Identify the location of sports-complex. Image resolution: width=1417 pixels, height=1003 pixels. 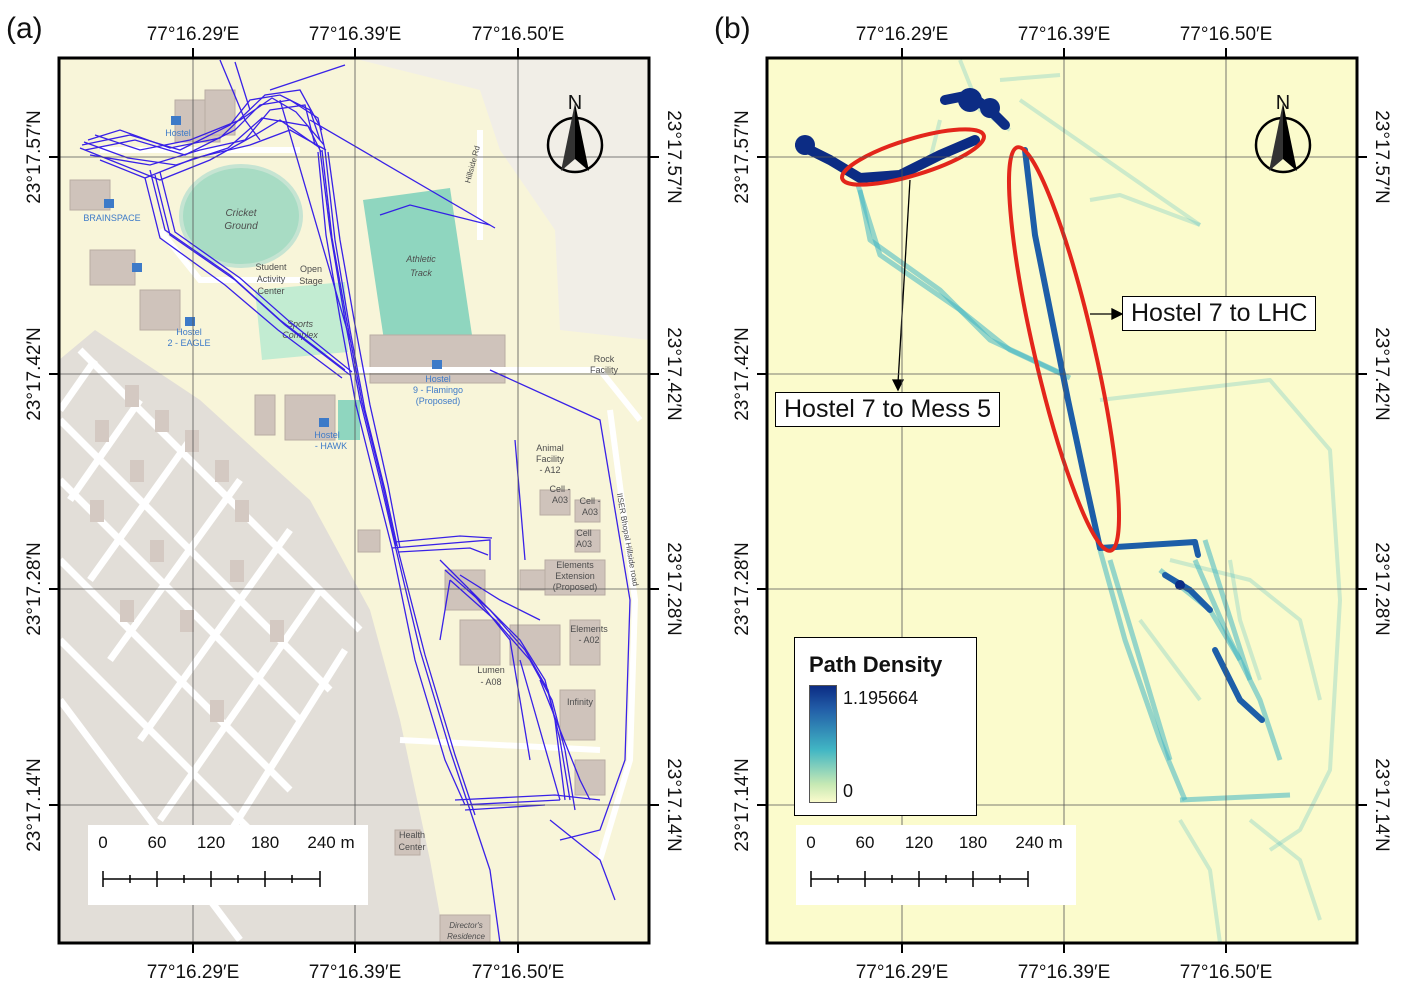
(301, 321).